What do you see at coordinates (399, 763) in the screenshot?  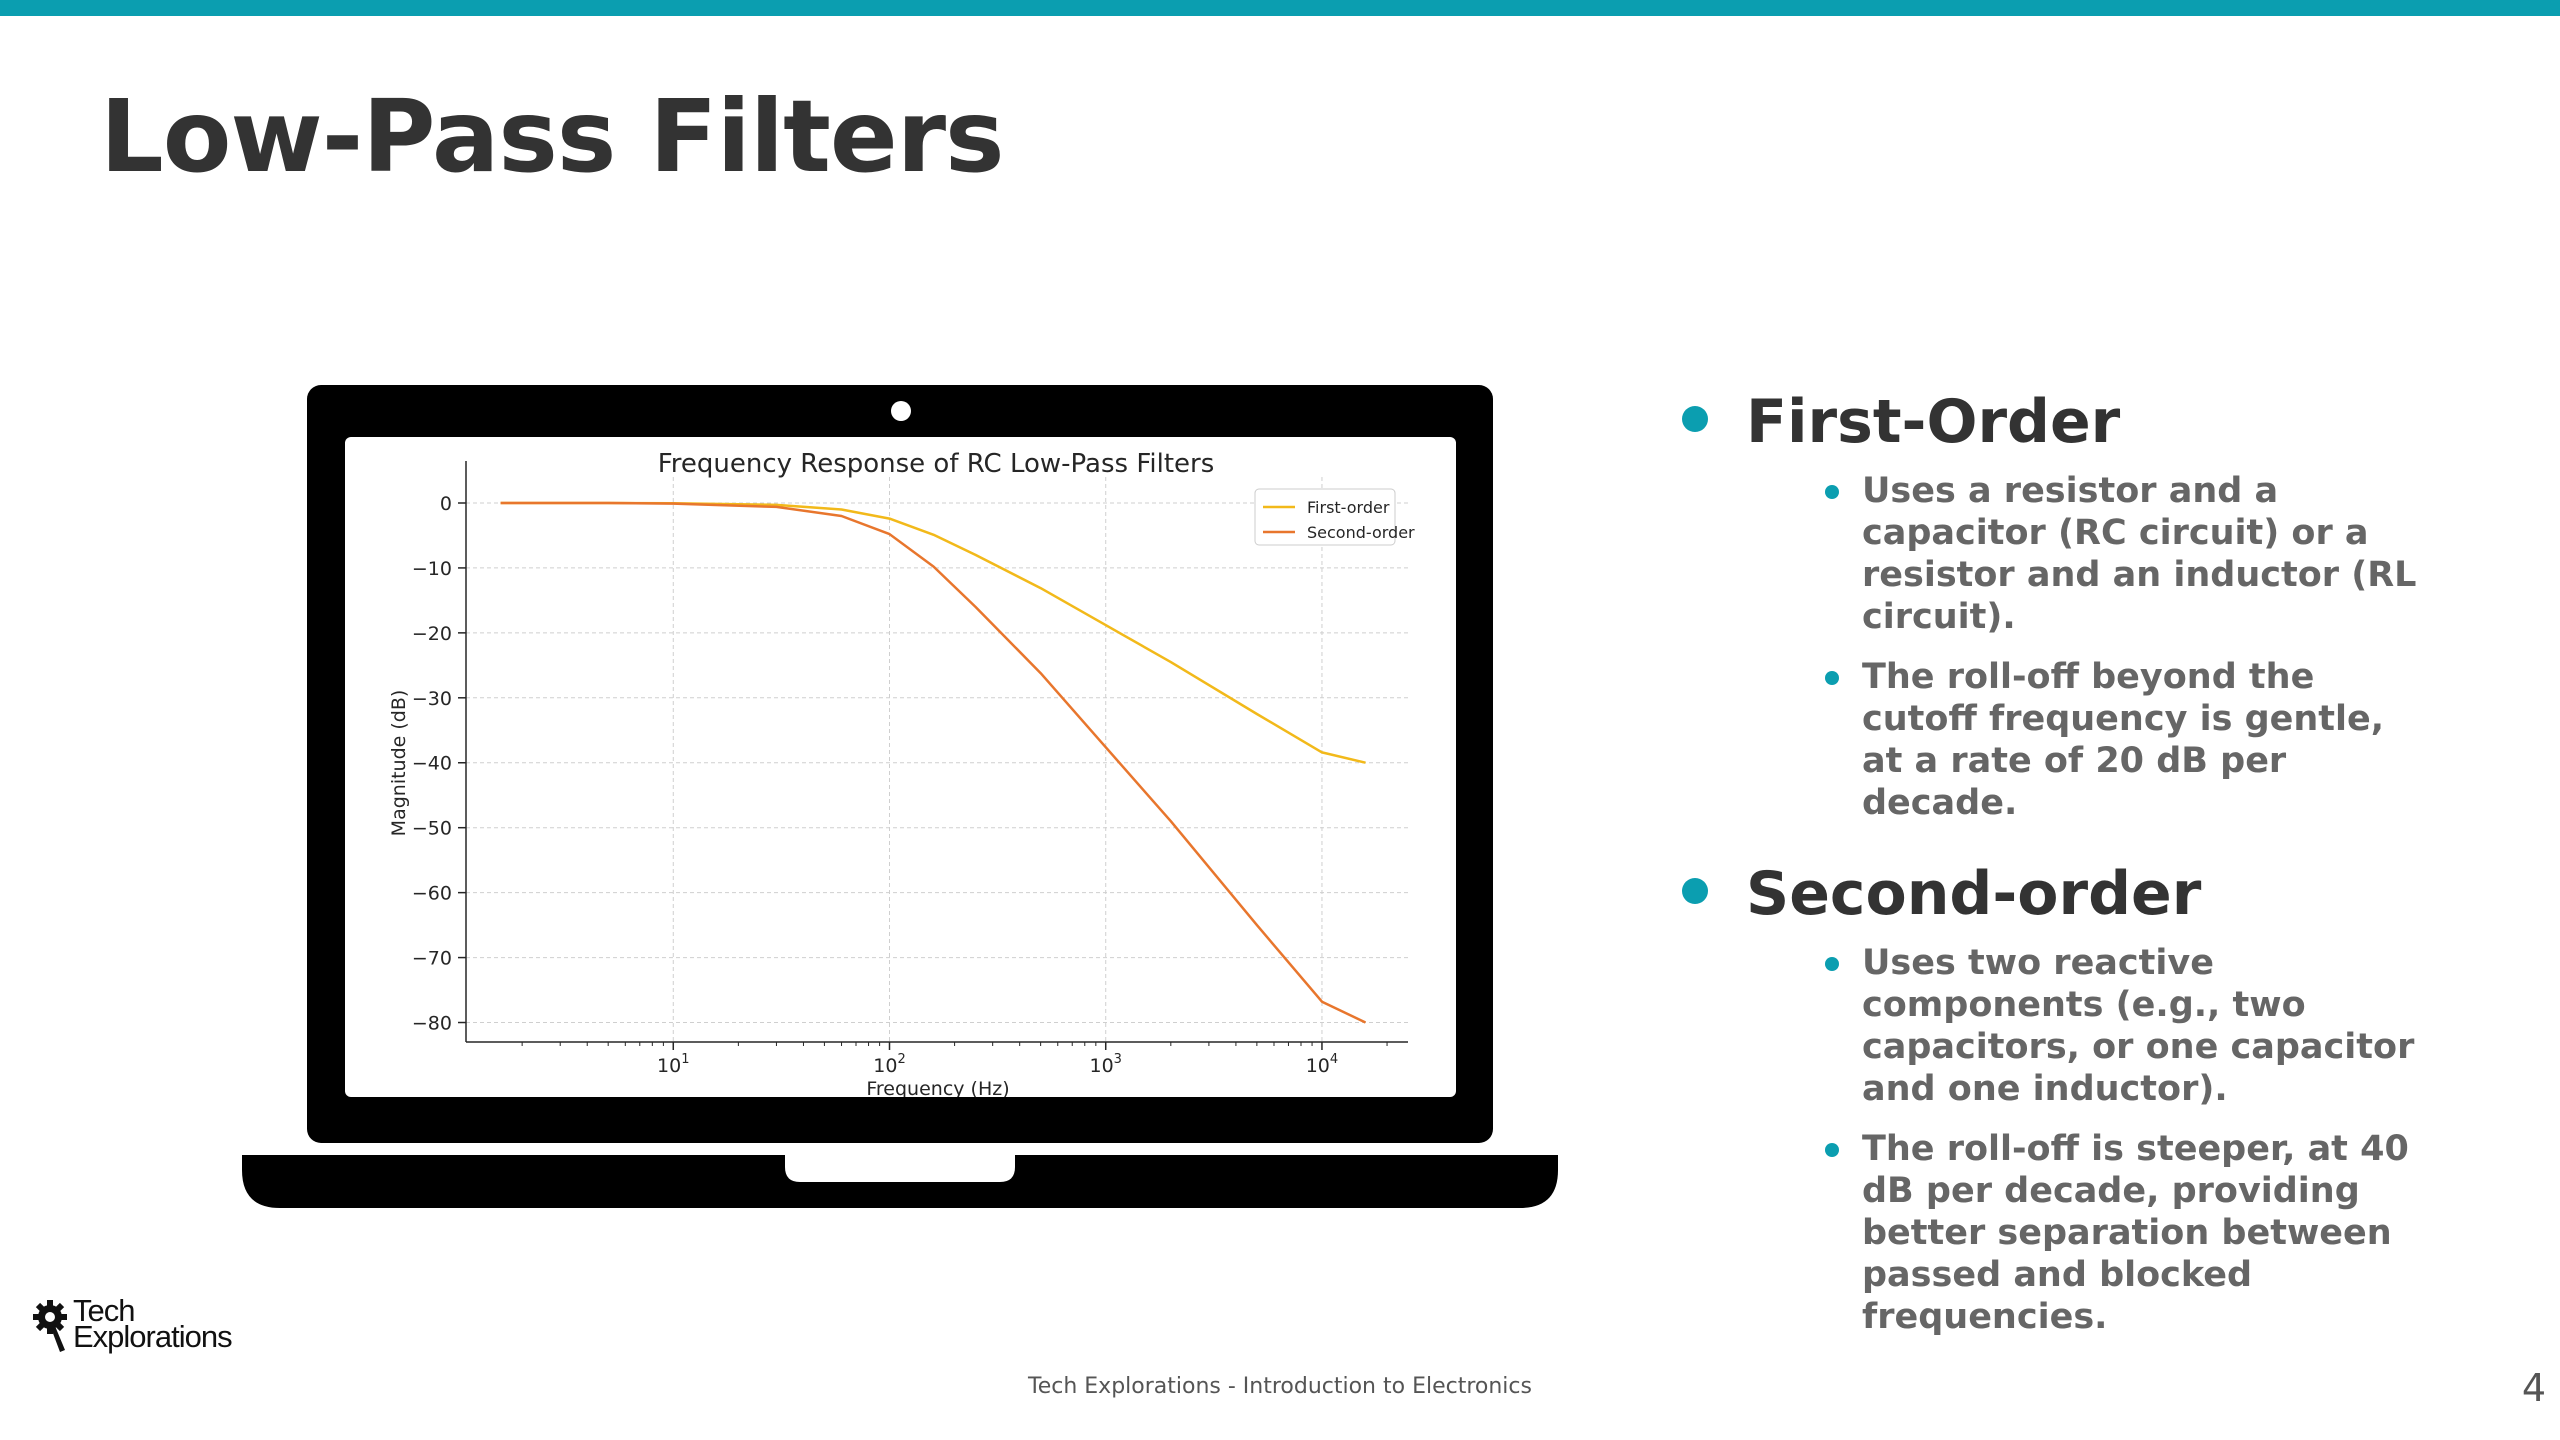 I see `chart-ylabel: Magnitude (dB)` at bounding box center [399, 763].